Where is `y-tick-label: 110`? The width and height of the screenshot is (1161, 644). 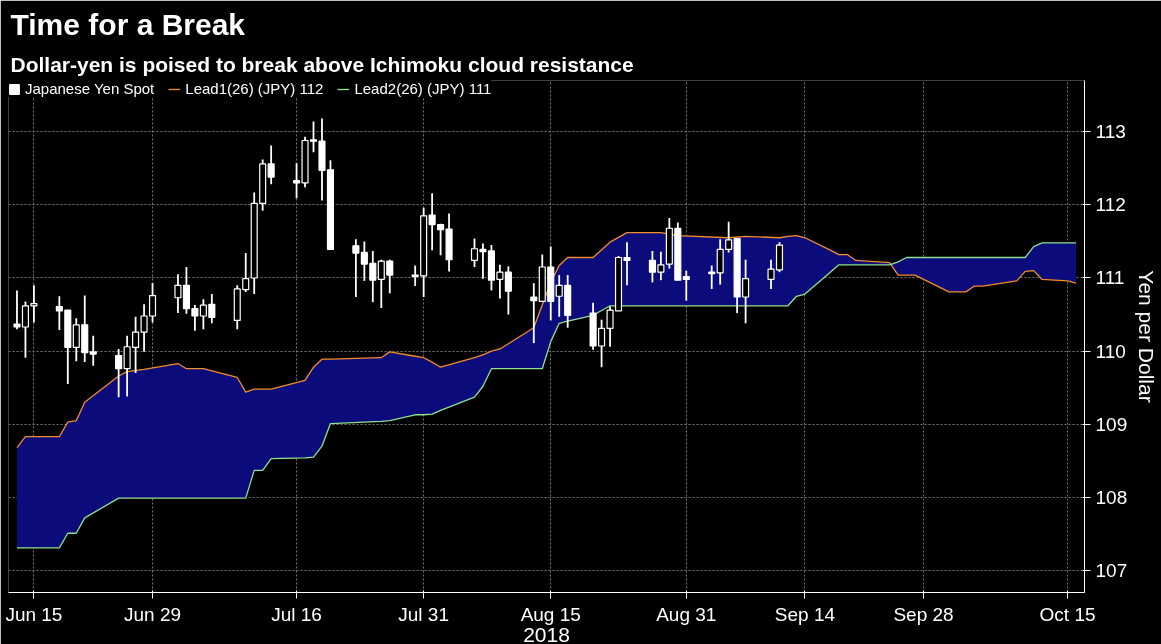
y-tick-label: 110 is located at coordinates (1110, 351).